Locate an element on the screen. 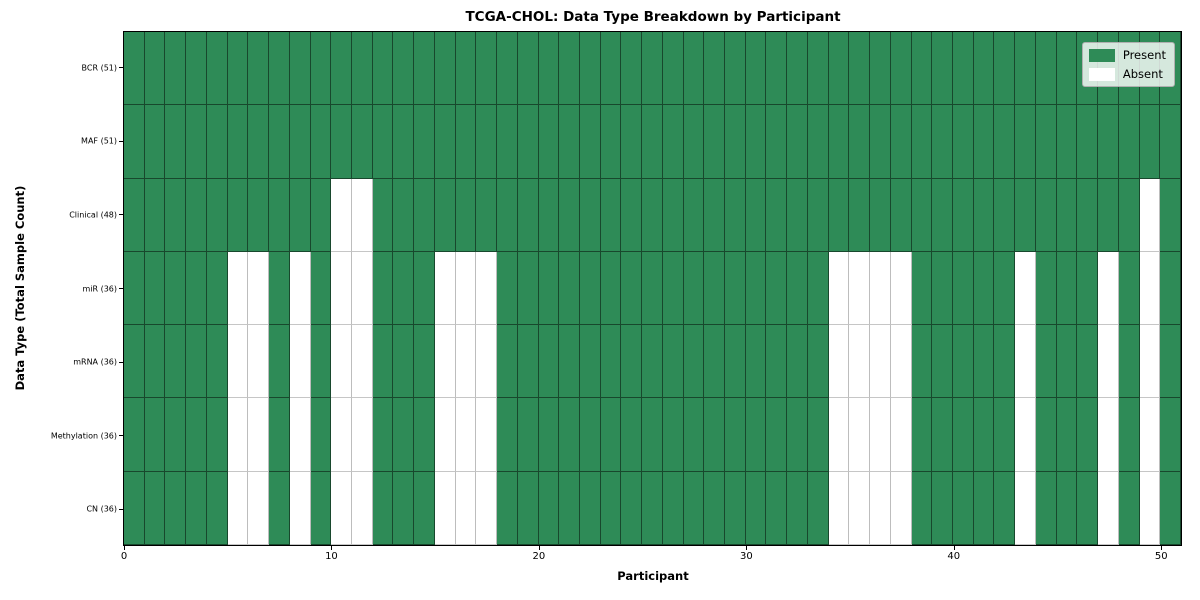 This screenshot has height=600, width=1200. y-tick-label: Methylation (36) is located at coordinates (83, 436).